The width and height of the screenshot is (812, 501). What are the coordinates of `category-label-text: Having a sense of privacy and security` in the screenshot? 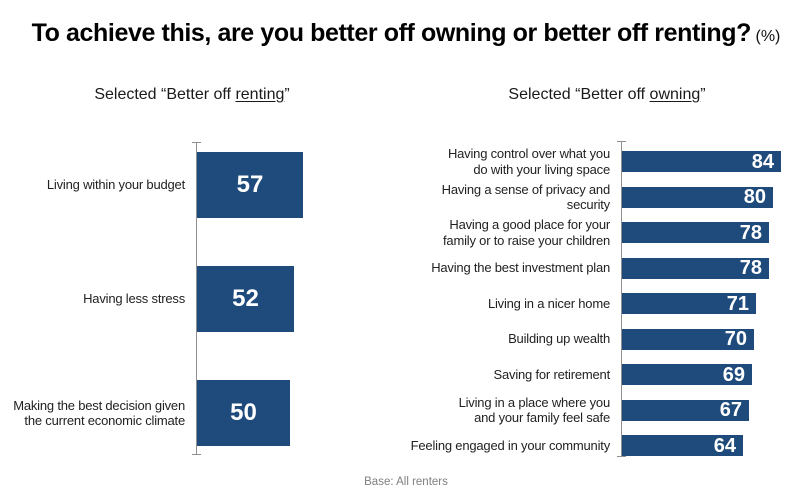 It's located at (526, 196).